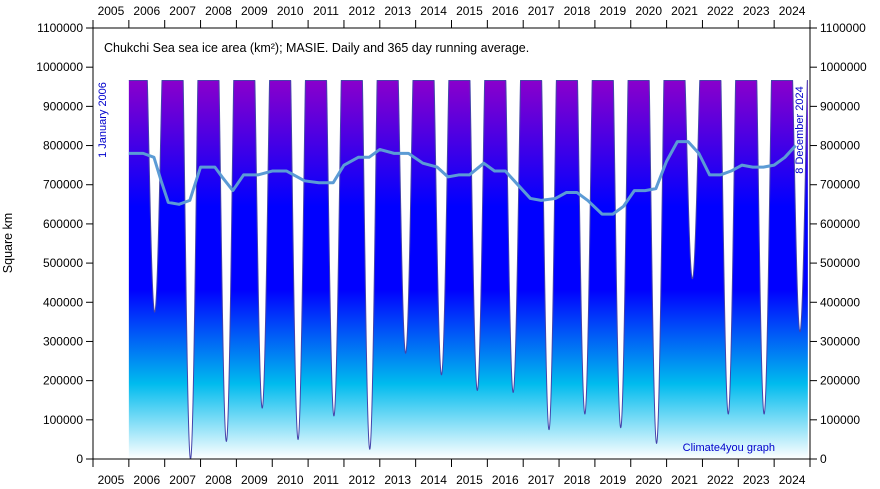  I want to click on x-tick-label-bottom: 2012, so click(362, 480).